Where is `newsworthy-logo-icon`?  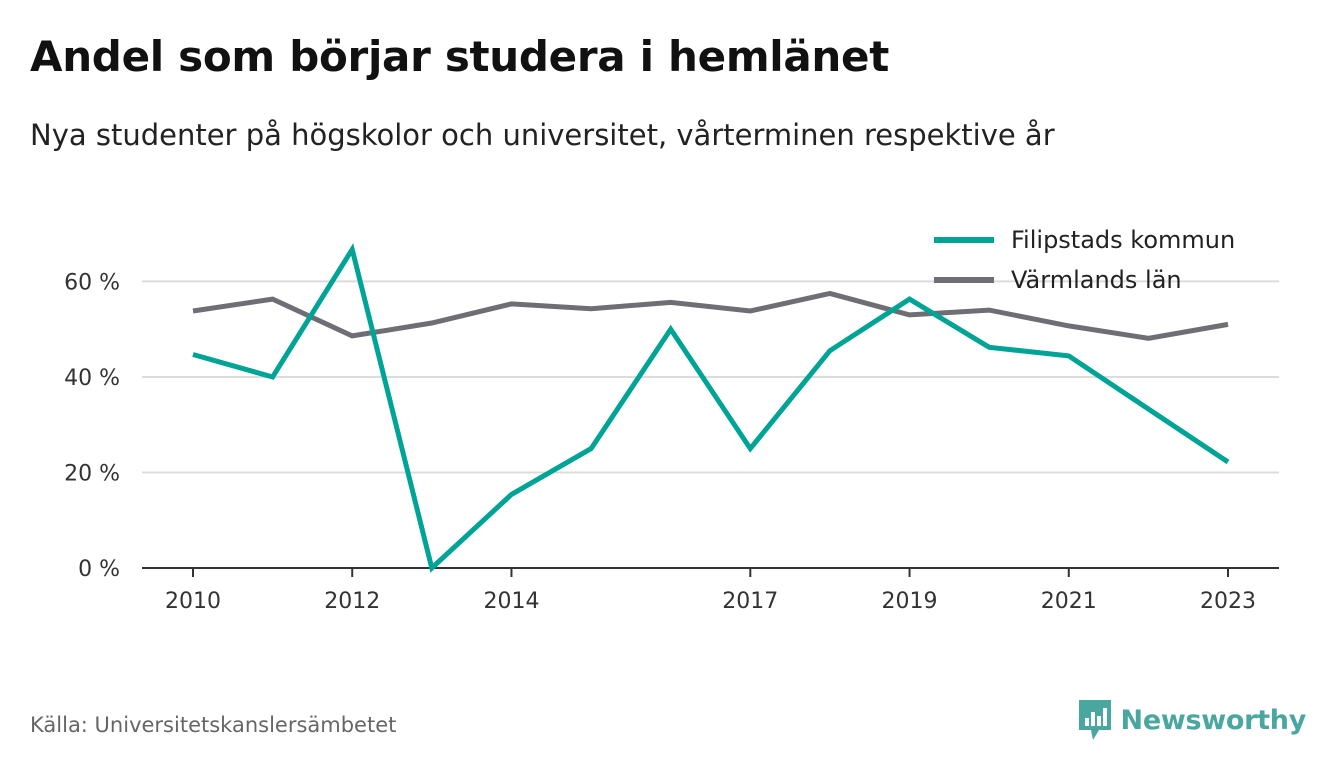 newsworthy-logo-icon is located at coordinates (1094, 720).